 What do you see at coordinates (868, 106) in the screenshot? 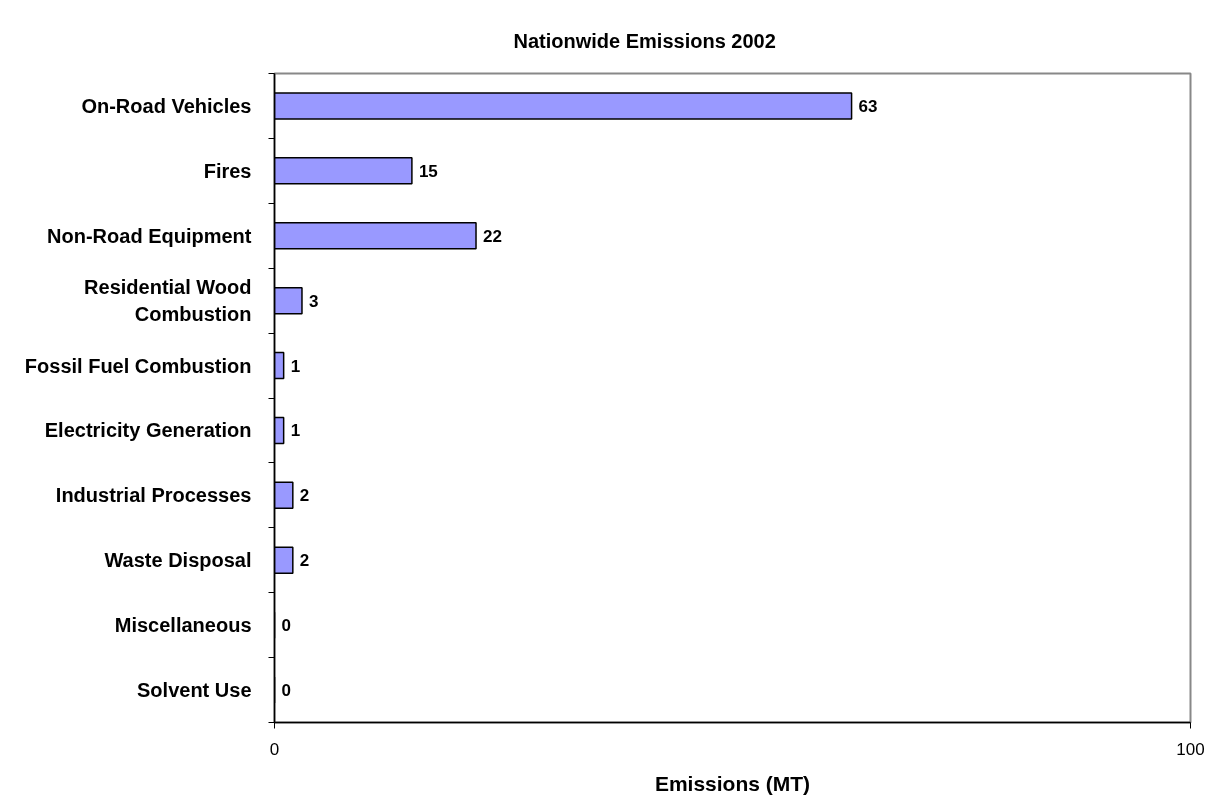
I see `data-label: 63` at bounding box center [868, 106].